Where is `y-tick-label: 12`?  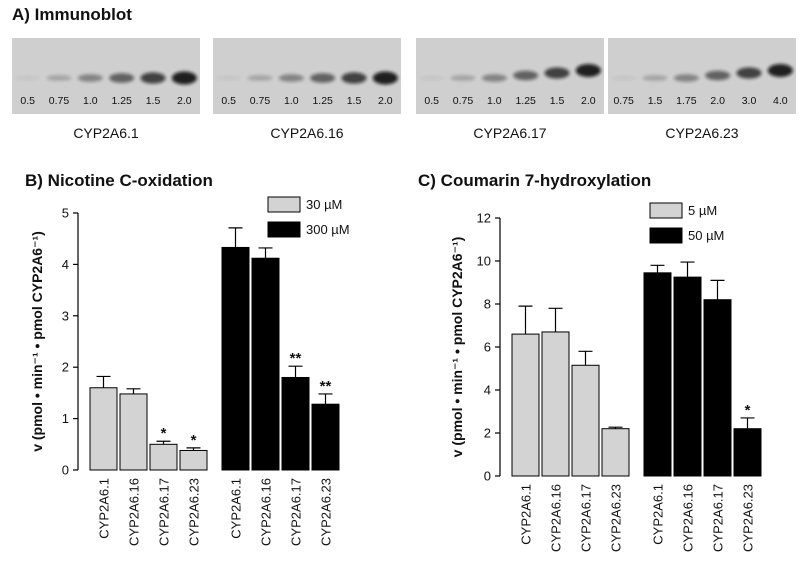 y-tick-label: 12 is located at coordinates (484, 218).